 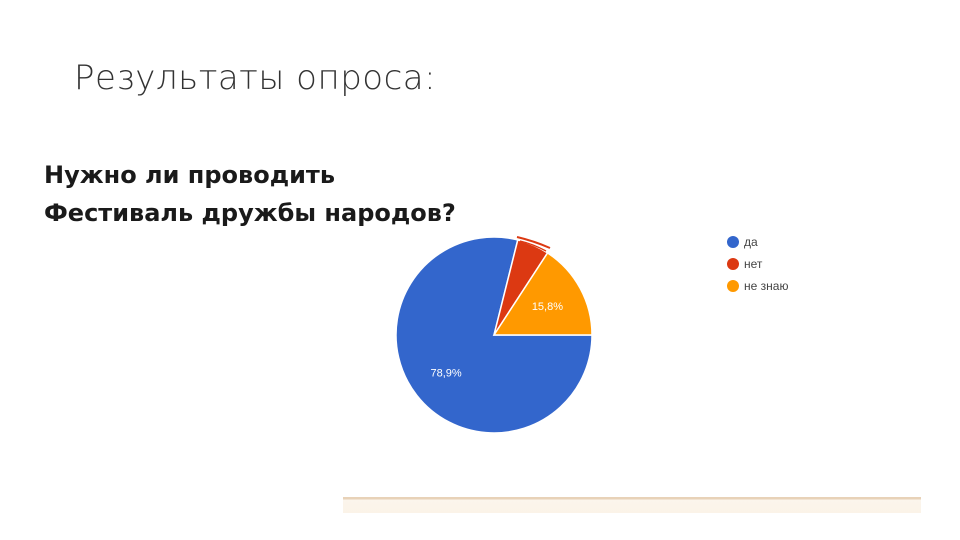 I want to click on question-line-2: Фестиваль дружбы народов?, so click(x=250, y=213).